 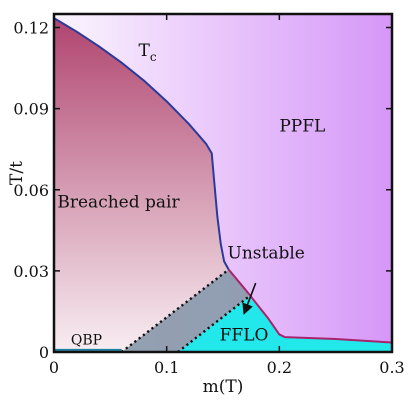 I want to click on unstable-boundary-right, so click(x=213, y=323).